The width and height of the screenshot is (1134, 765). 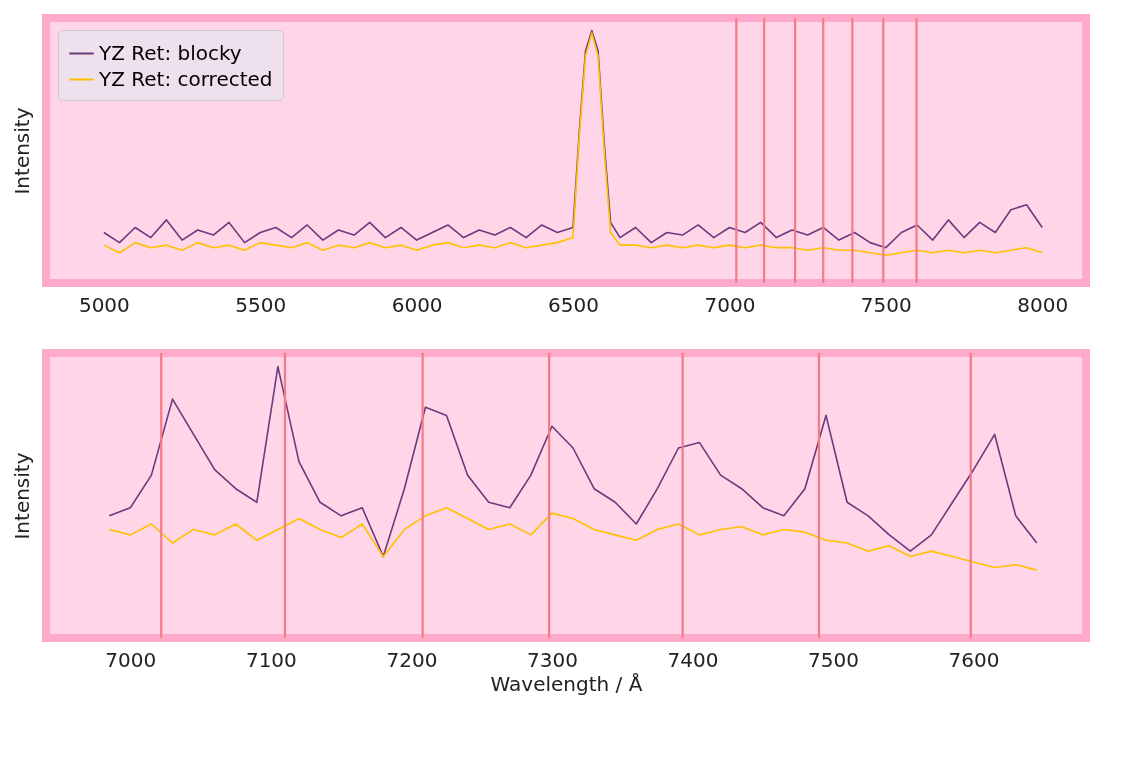 What do you see at coordinates (552, 659) in the screenshot?
I see `x-tick-label: 7300` at bounding box center [552, 659].